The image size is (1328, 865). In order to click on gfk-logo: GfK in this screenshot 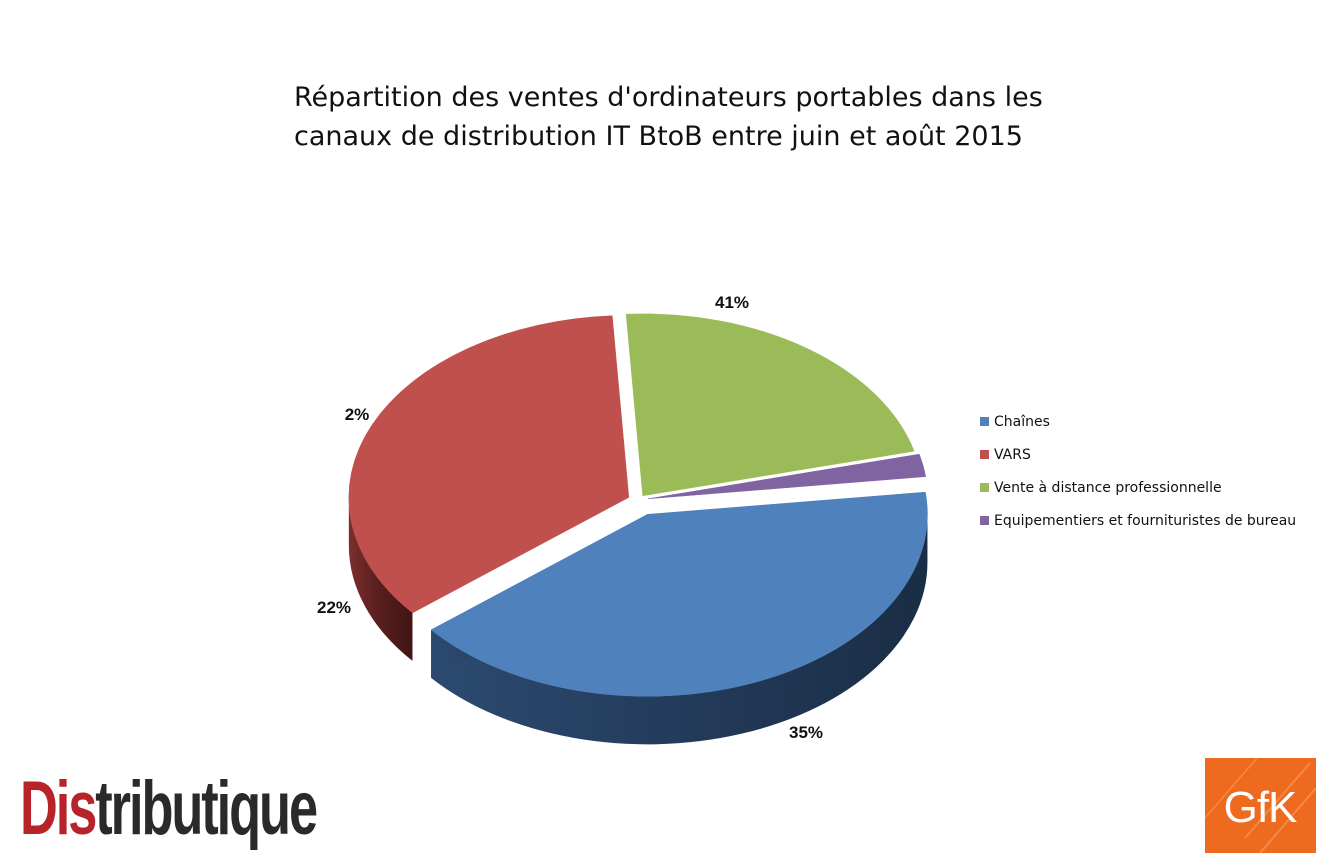, I will do `click(1260, 805)`.